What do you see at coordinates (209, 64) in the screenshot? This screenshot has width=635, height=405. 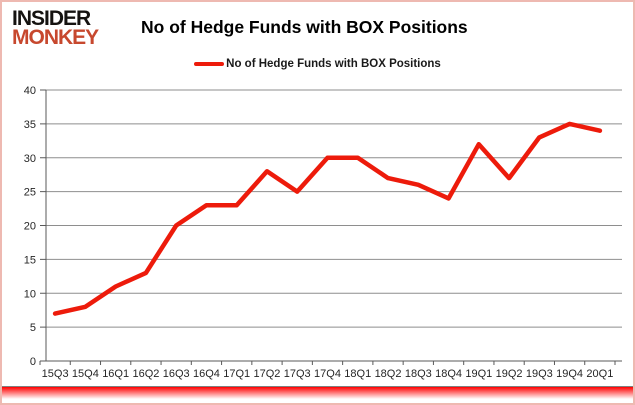 I see `legend-line-marker` at bounding box center [209, 64].